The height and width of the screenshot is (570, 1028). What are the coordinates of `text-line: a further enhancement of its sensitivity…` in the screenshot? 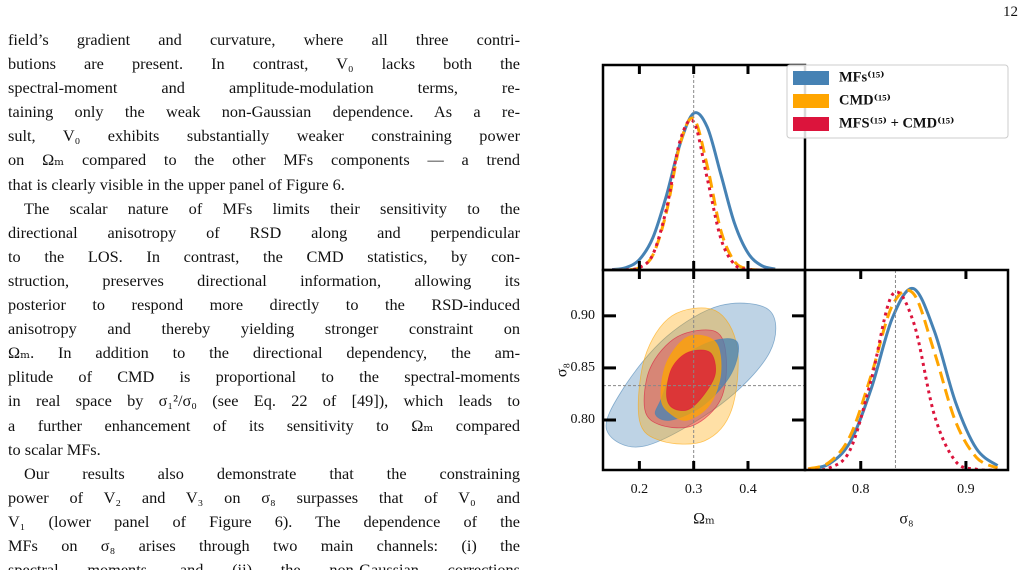 It's located at (264, 425).